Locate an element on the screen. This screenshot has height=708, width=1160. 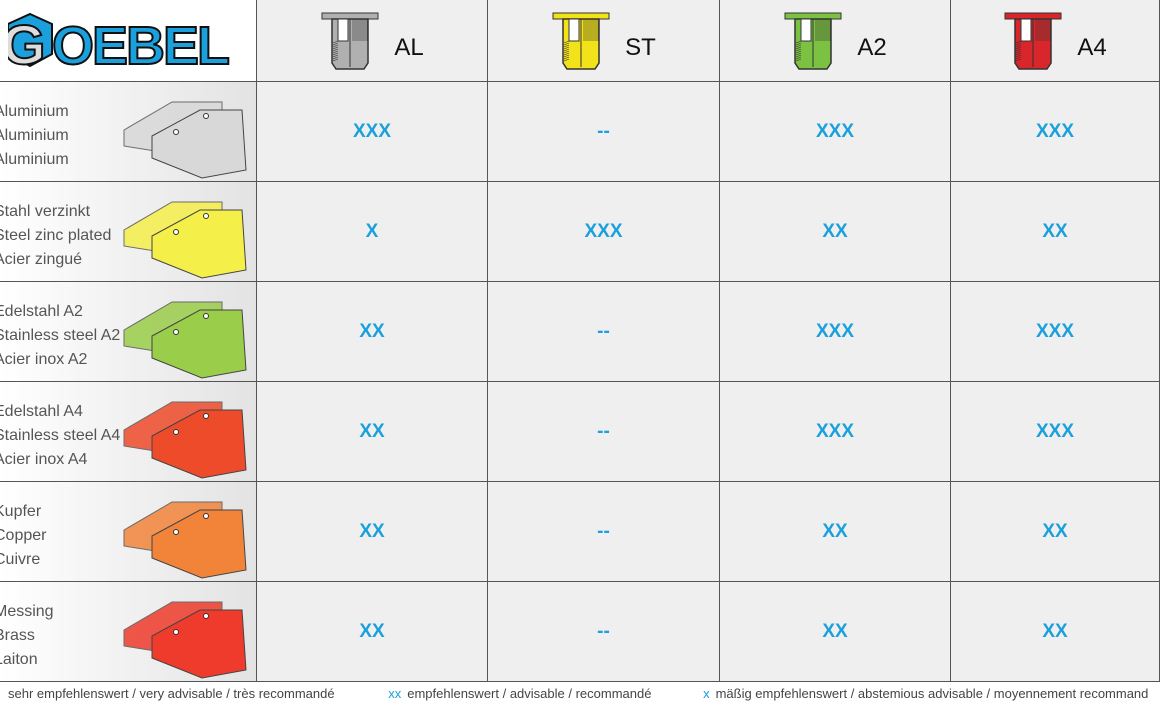
material-name: Cuivre is located at coordinates (20, 559).